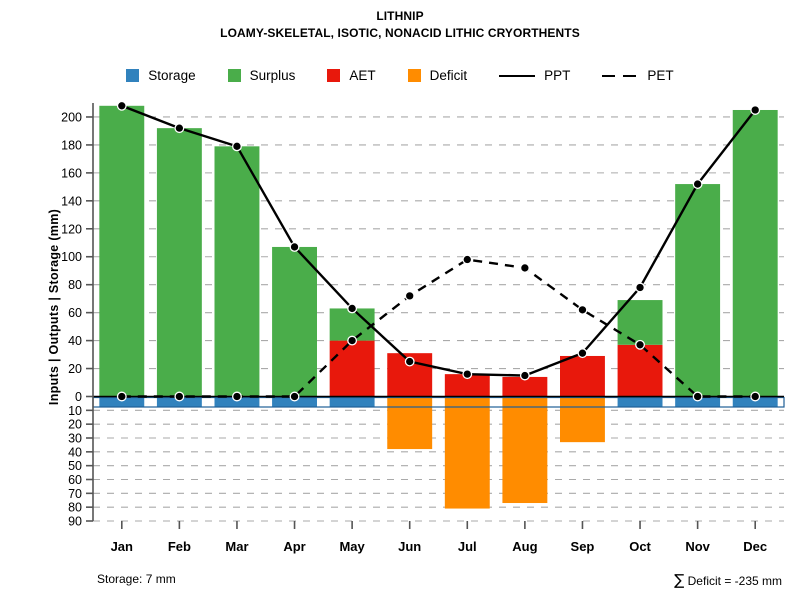 Image resolution: width=800 pixels, height=600 pixels. What do you see at coordinates (660, 75) in the screenshot?
I see `legend-label: PET` at bounding box center [660, 75].